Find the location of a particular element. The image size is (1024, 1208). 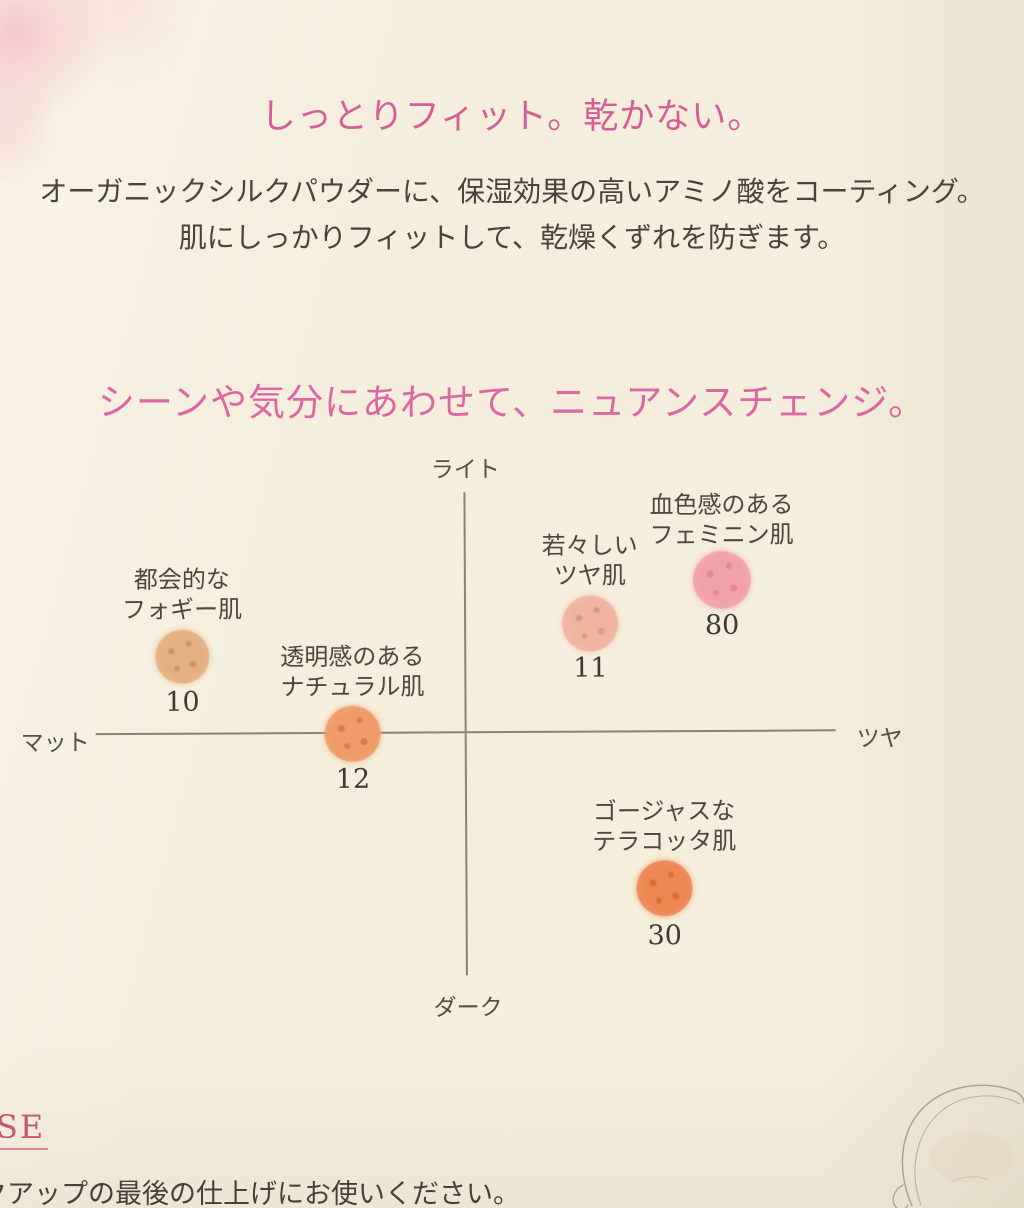

axis-label-glossy: ツヤ is located at coordinates (879, 739).